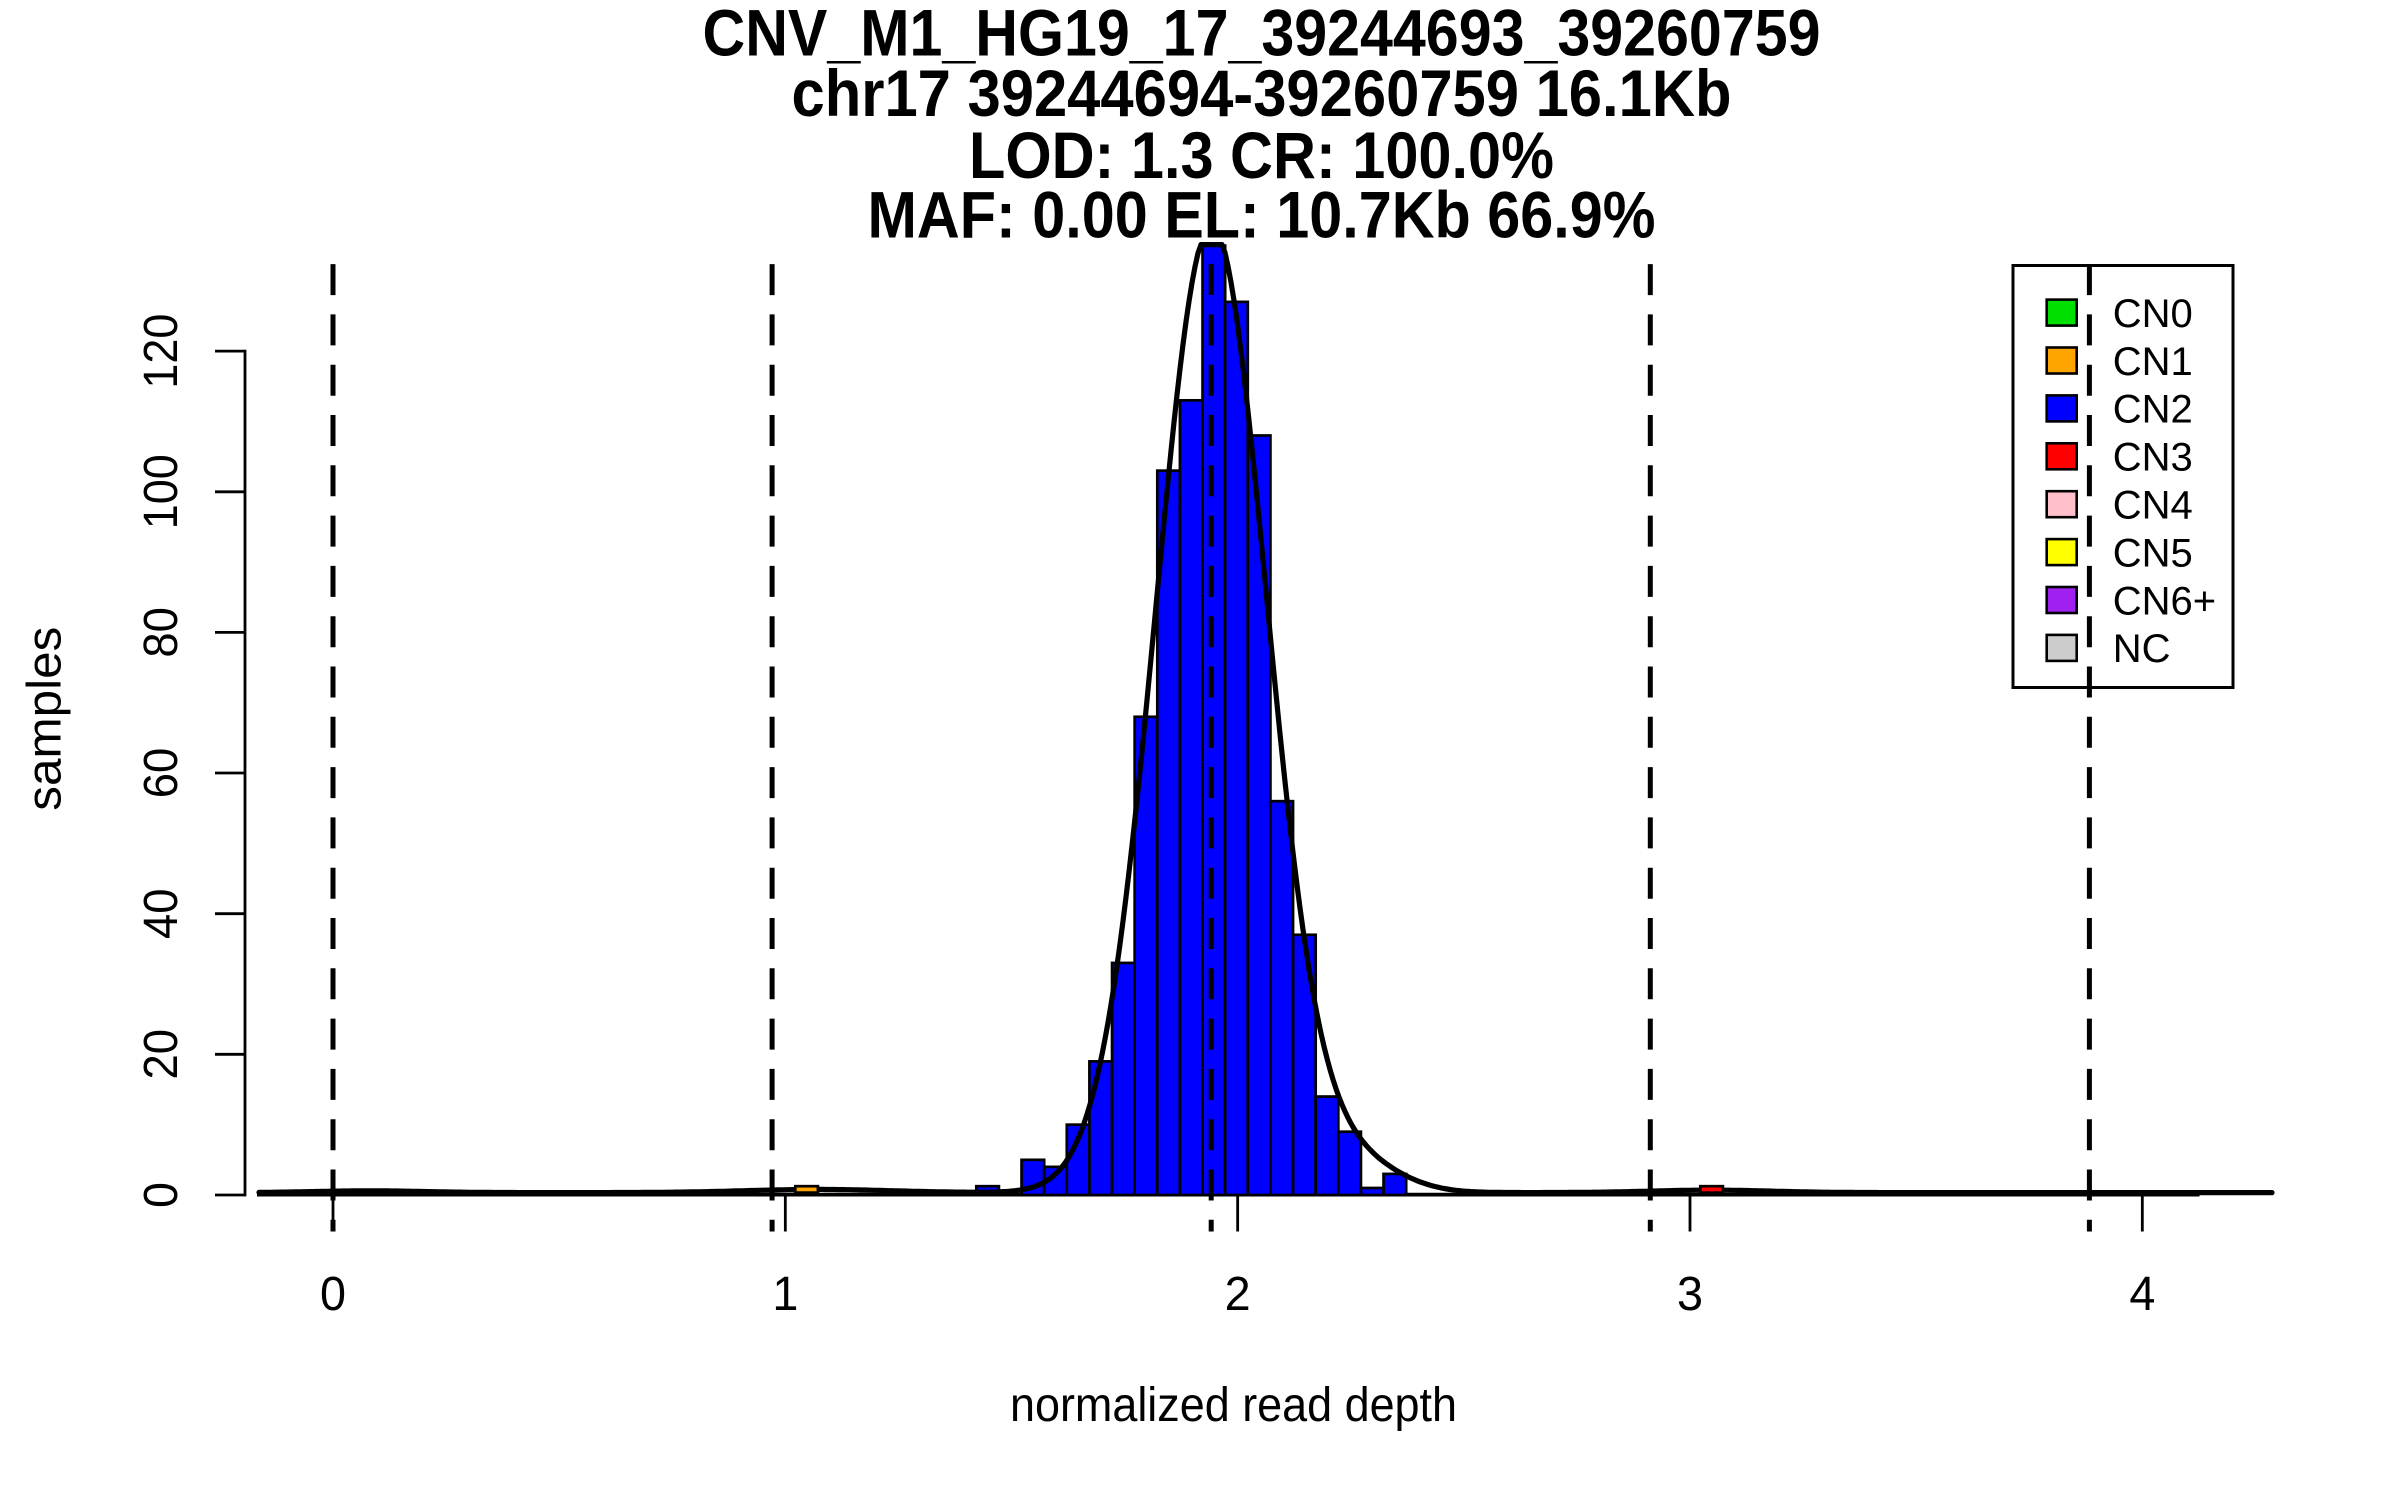  What do you see at coordinates (1233, 1405) in the screenshot?
I see `svg-text: normalized read depth` at bounding box center [1233, 1405].